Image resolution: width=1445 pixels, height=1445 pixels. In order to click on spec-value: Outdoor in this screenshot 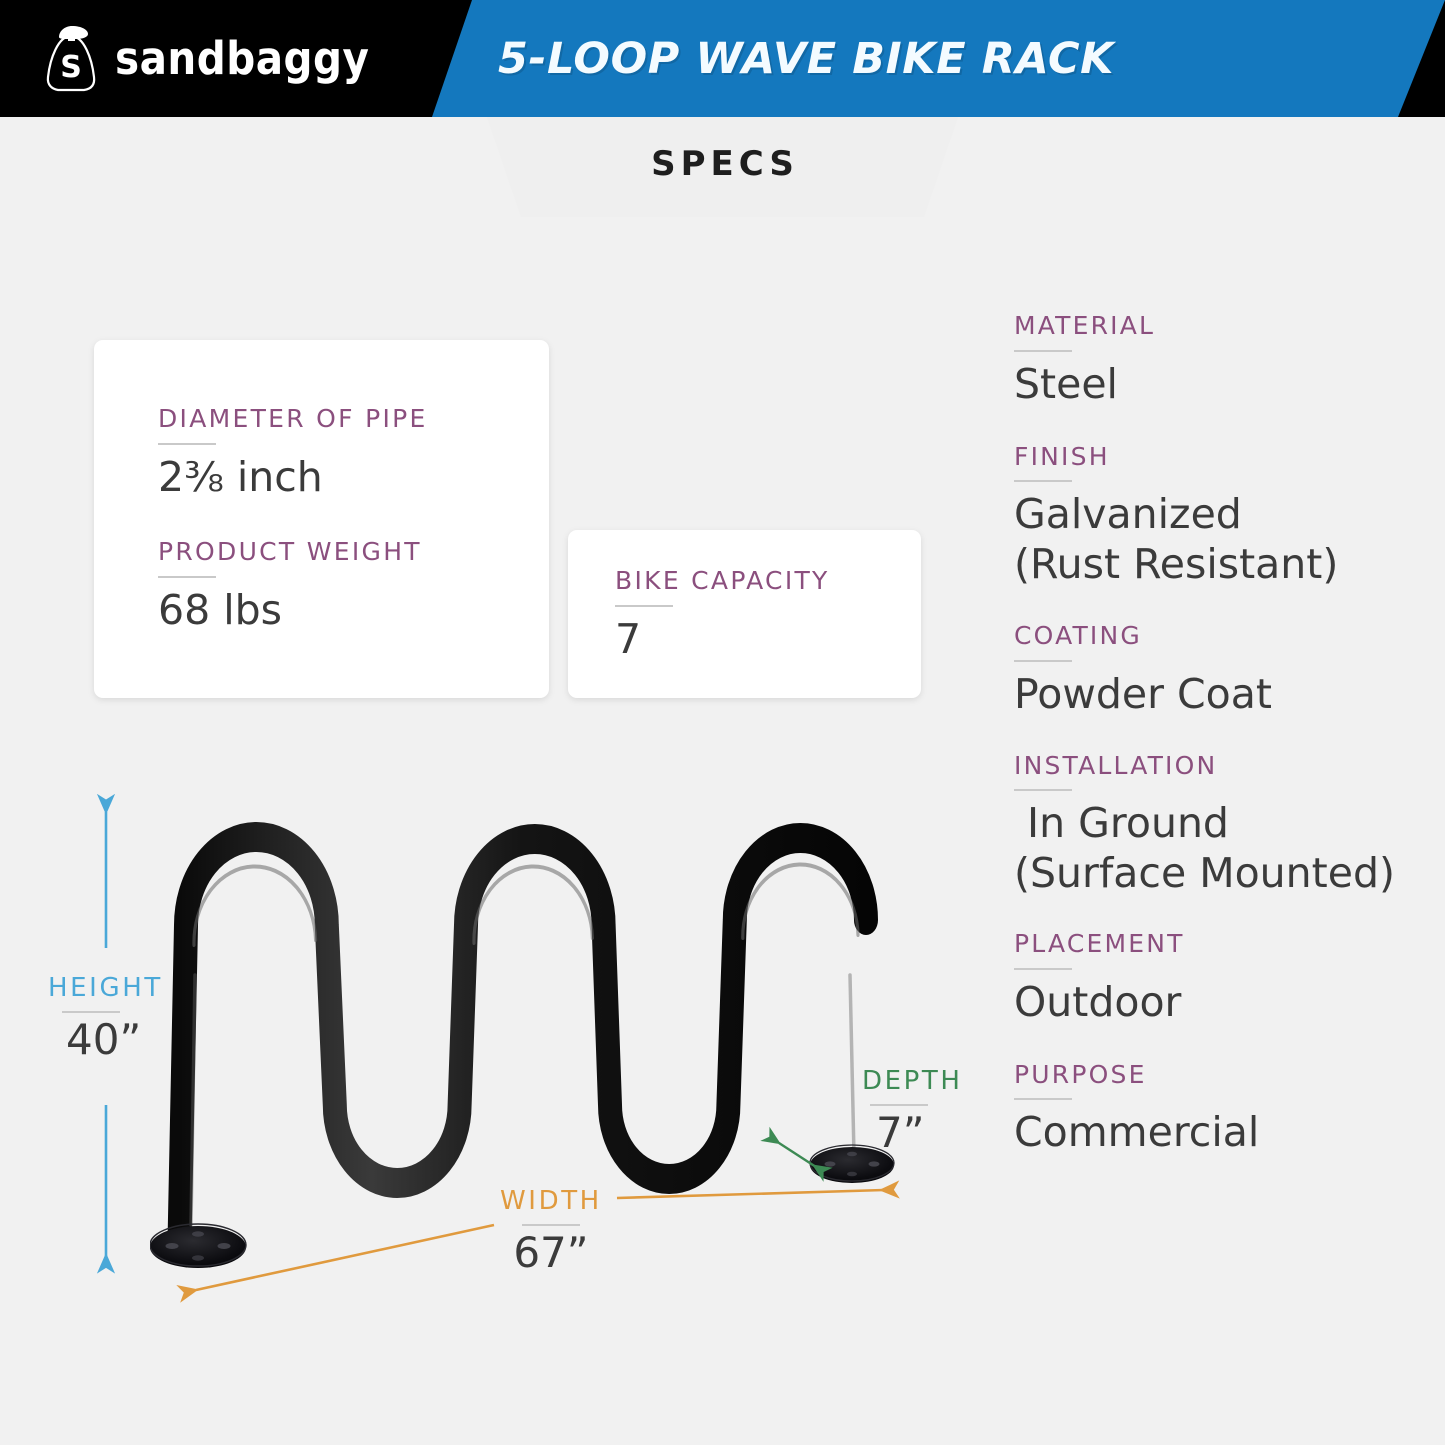, I will do `click(1098, 1001)`.